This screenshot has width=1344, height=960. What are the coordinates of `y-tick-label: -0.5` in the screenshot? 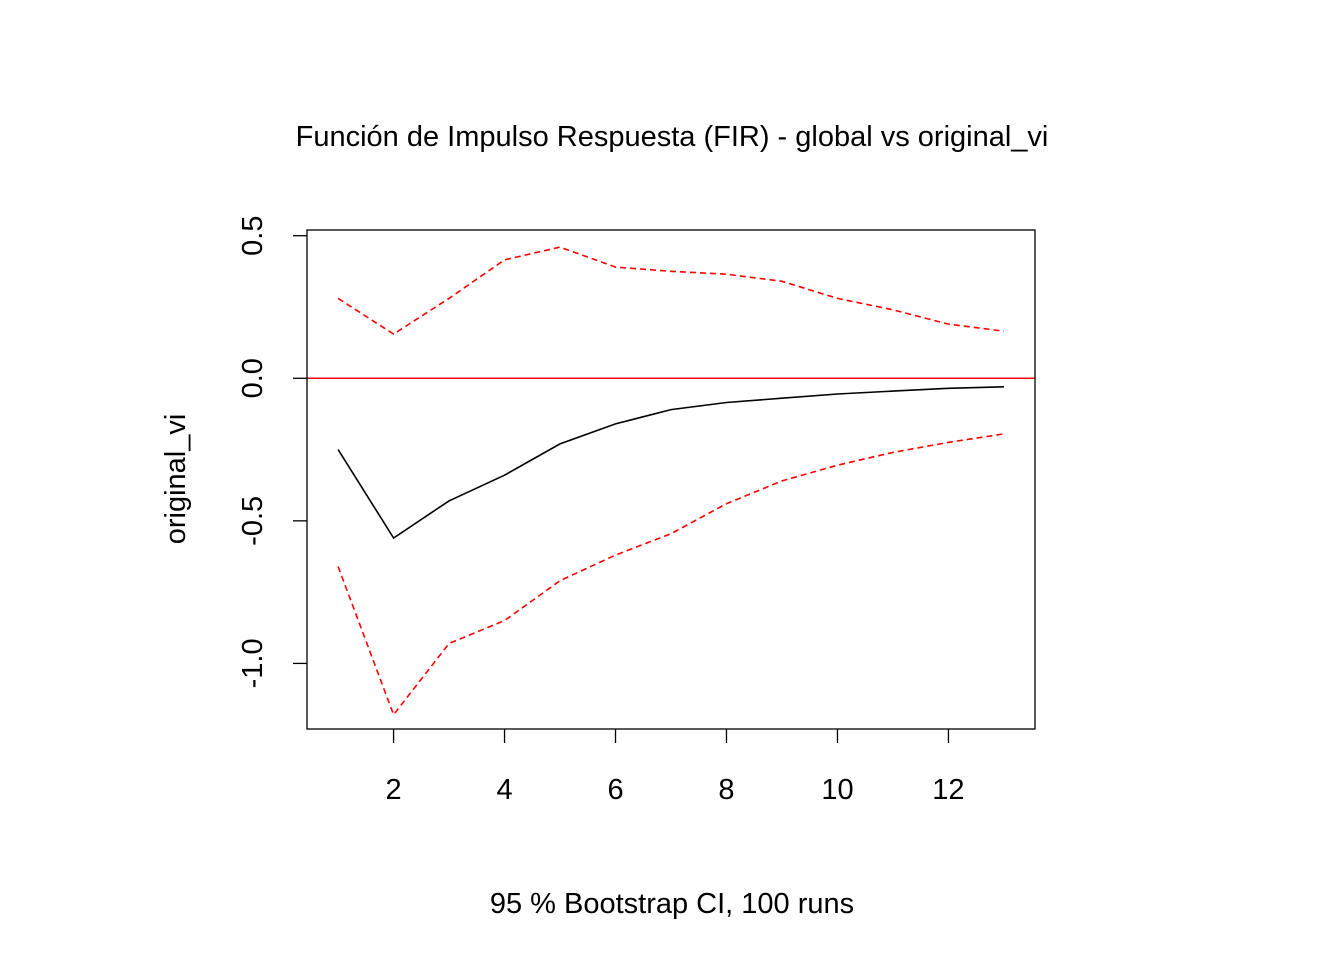 It's located at (253, 521).